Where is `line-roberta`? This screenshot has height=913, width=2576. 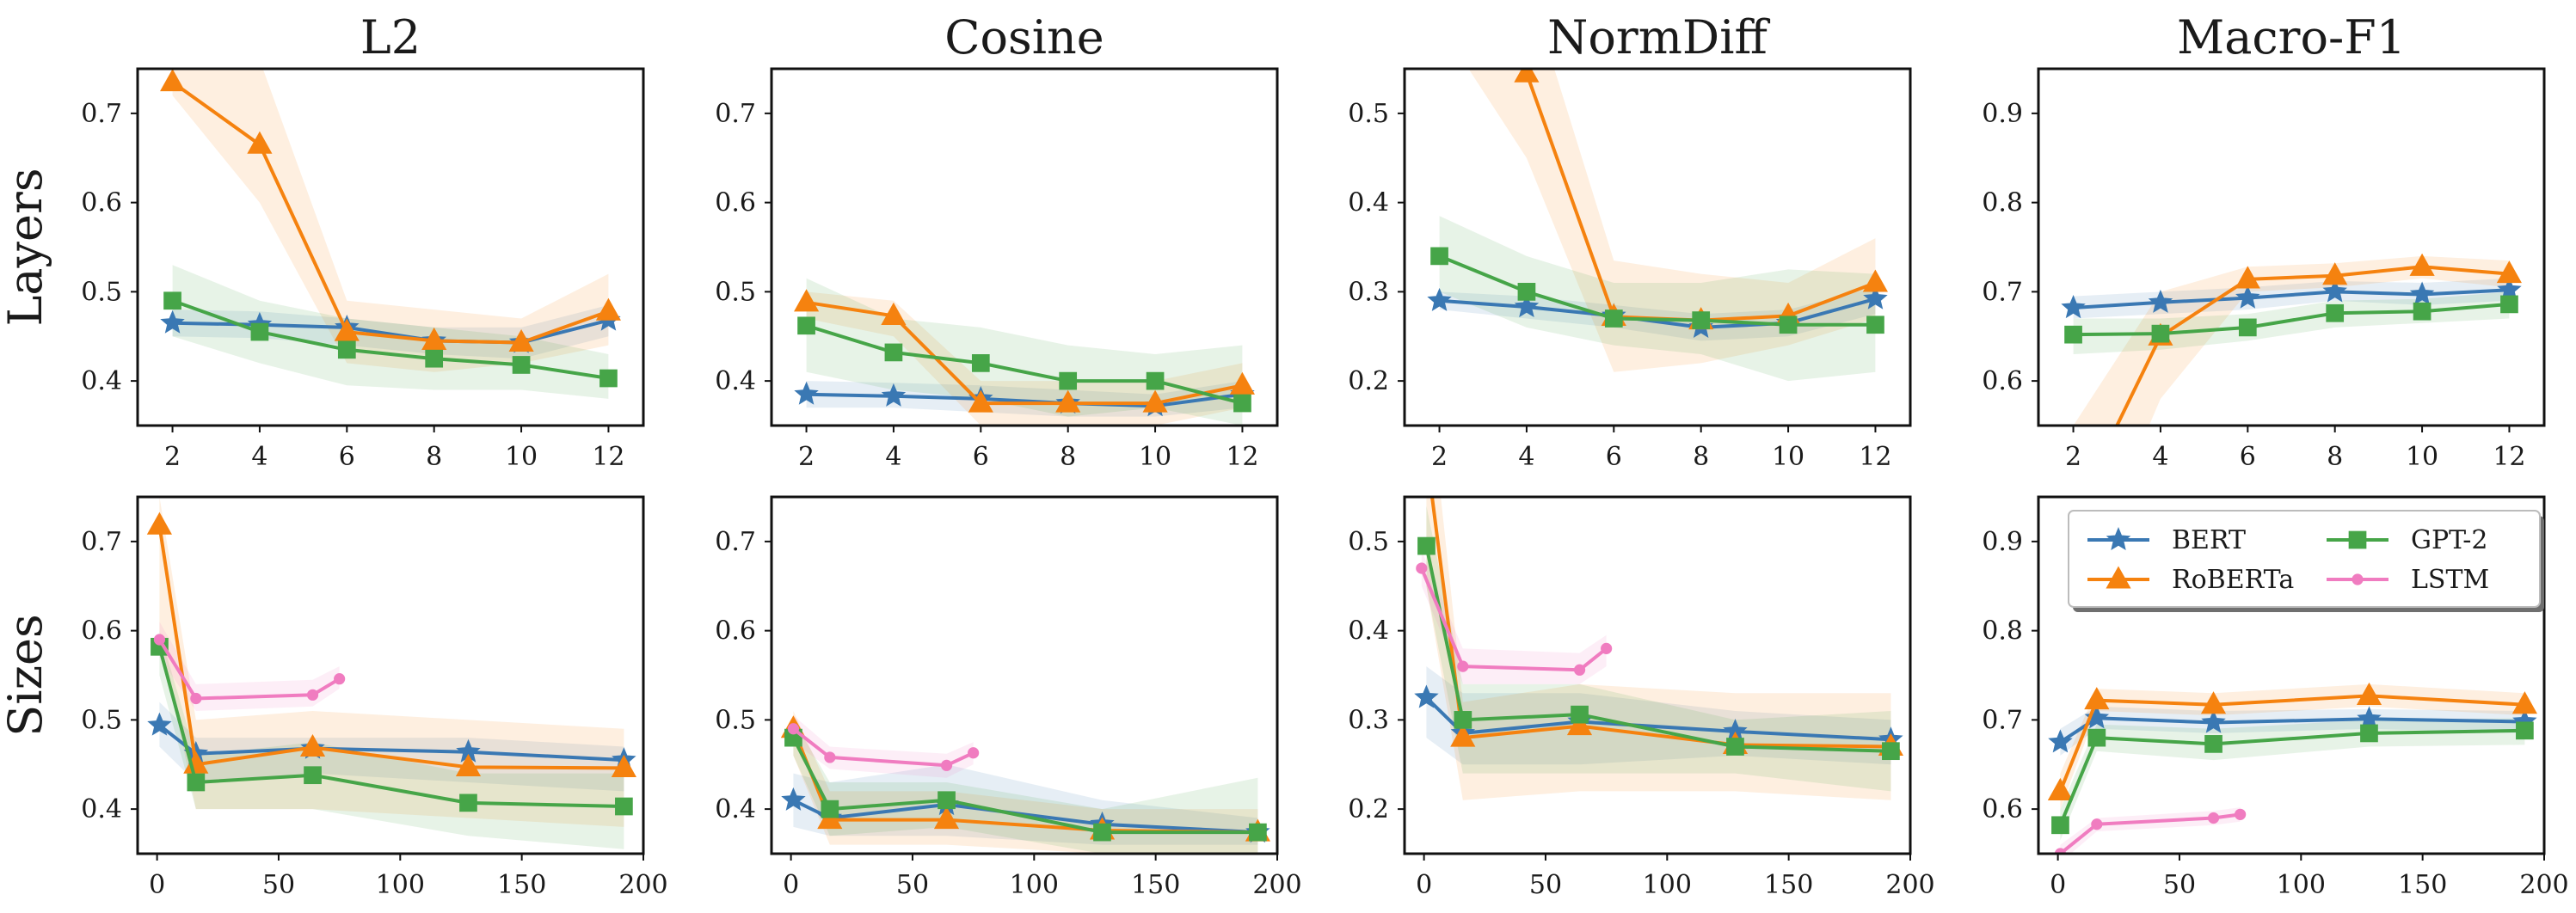 line-roberta is located at coordinates (2312, 345).